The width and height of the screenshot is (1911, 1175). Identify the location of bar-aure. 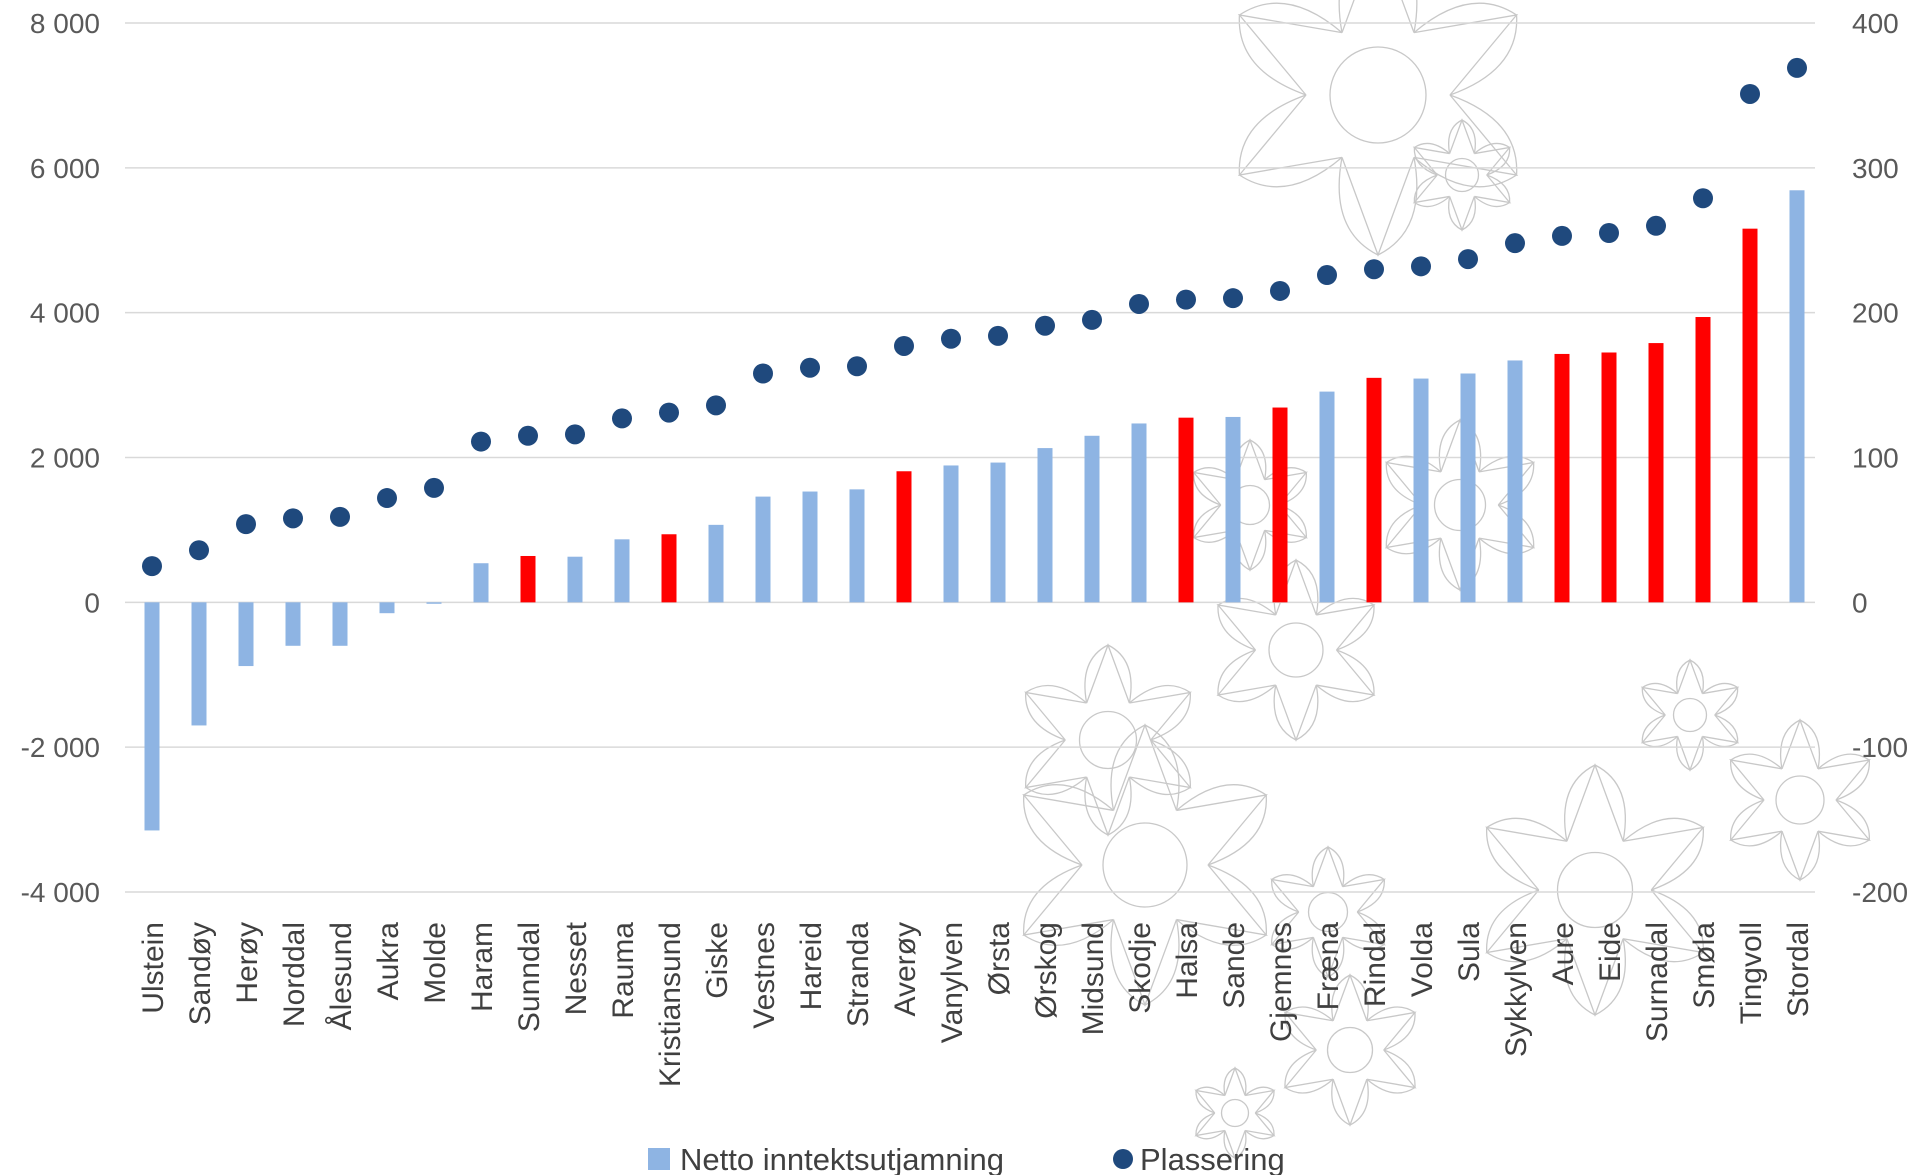
(1562, 478).